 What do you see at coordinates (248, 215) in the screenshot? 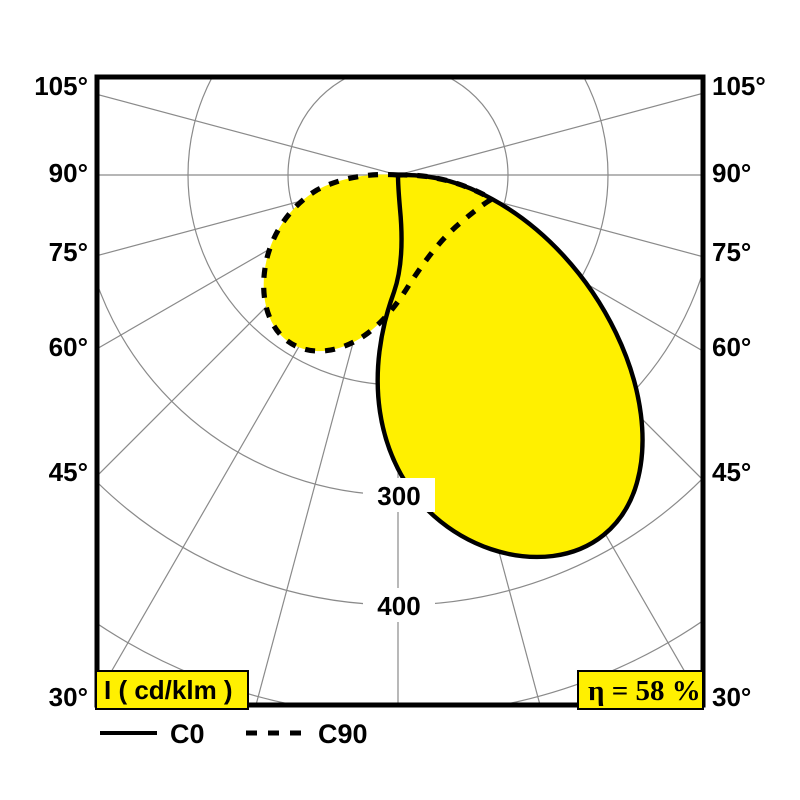
I see `grid-spoke-75l` at bounding box center [248, 215].